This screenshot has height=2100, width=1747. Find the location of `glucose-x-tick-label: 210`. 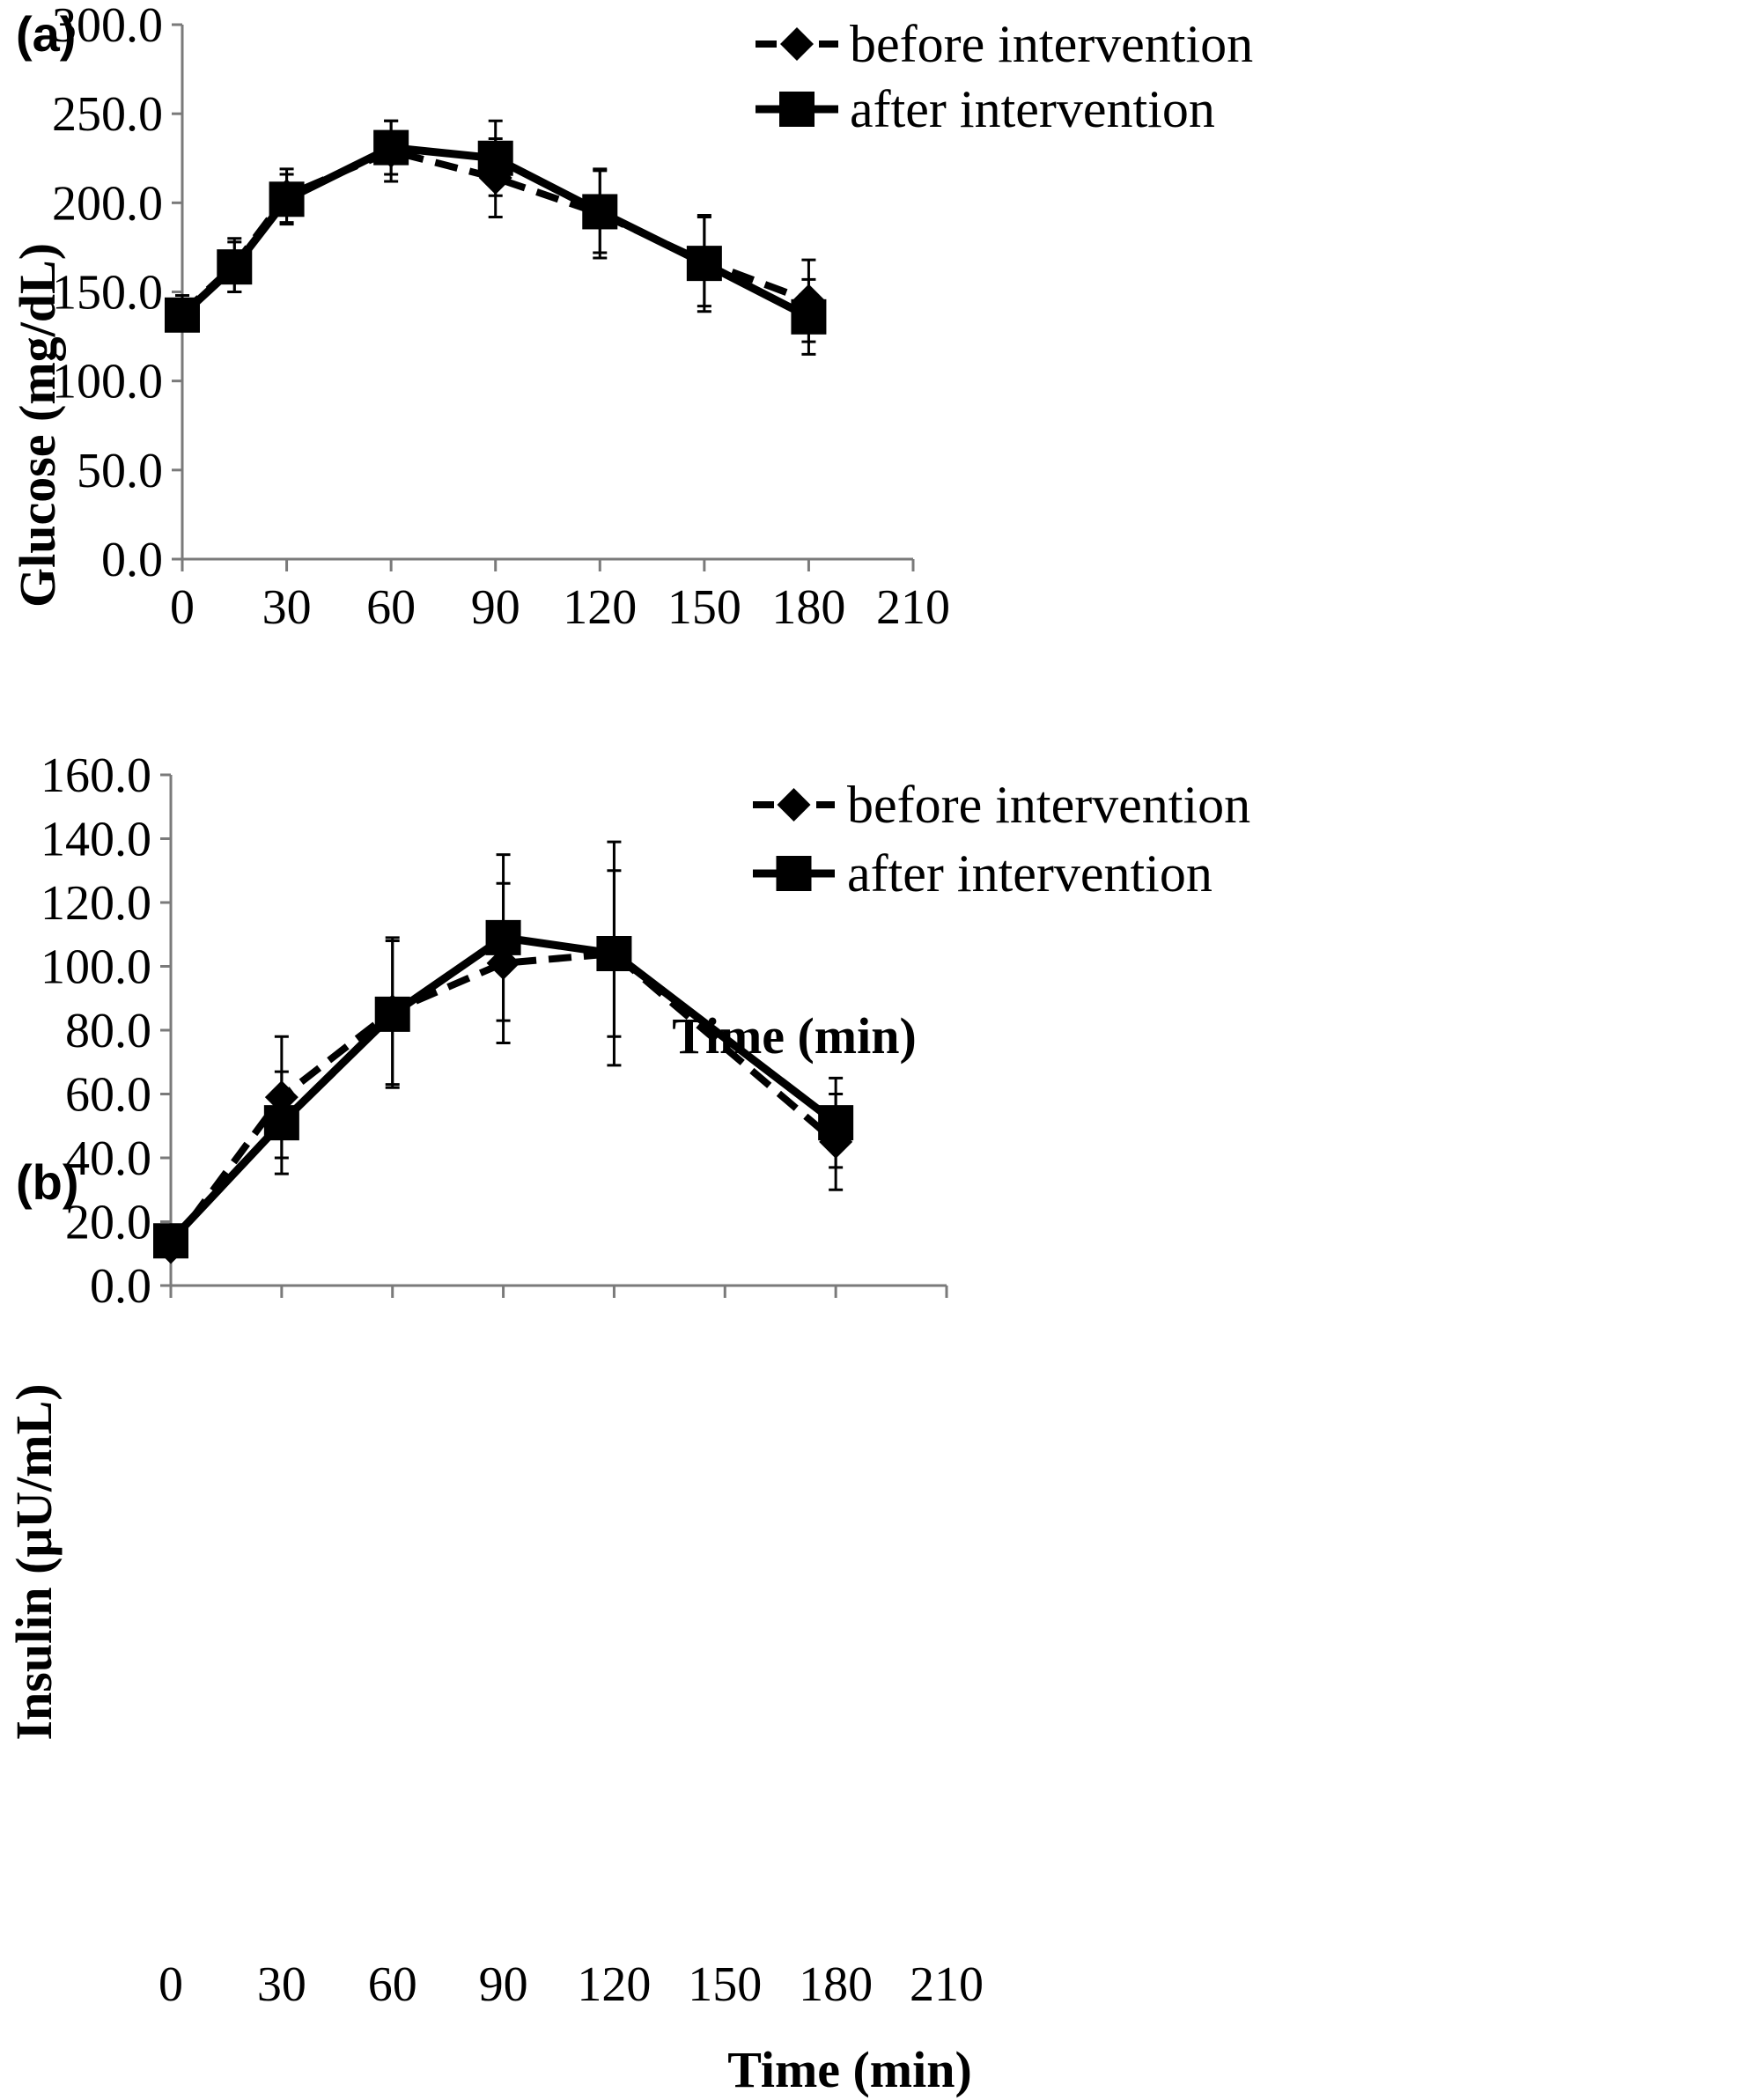

glucose-x-tick-label: 210 is located at coordinates (913, 607).